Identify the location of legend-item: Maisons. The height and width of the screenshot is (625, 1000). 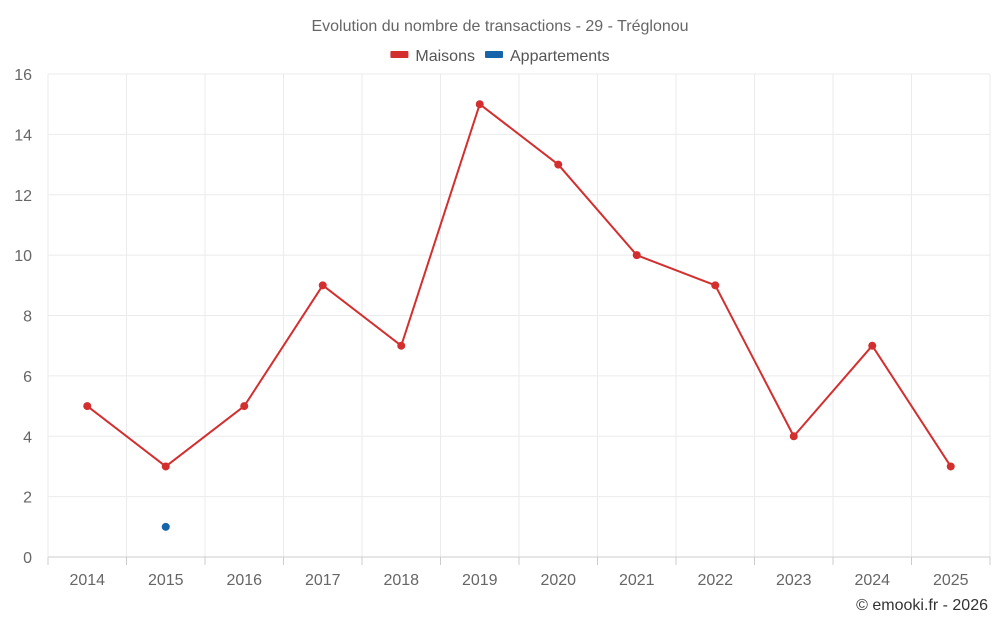
(432, 56).